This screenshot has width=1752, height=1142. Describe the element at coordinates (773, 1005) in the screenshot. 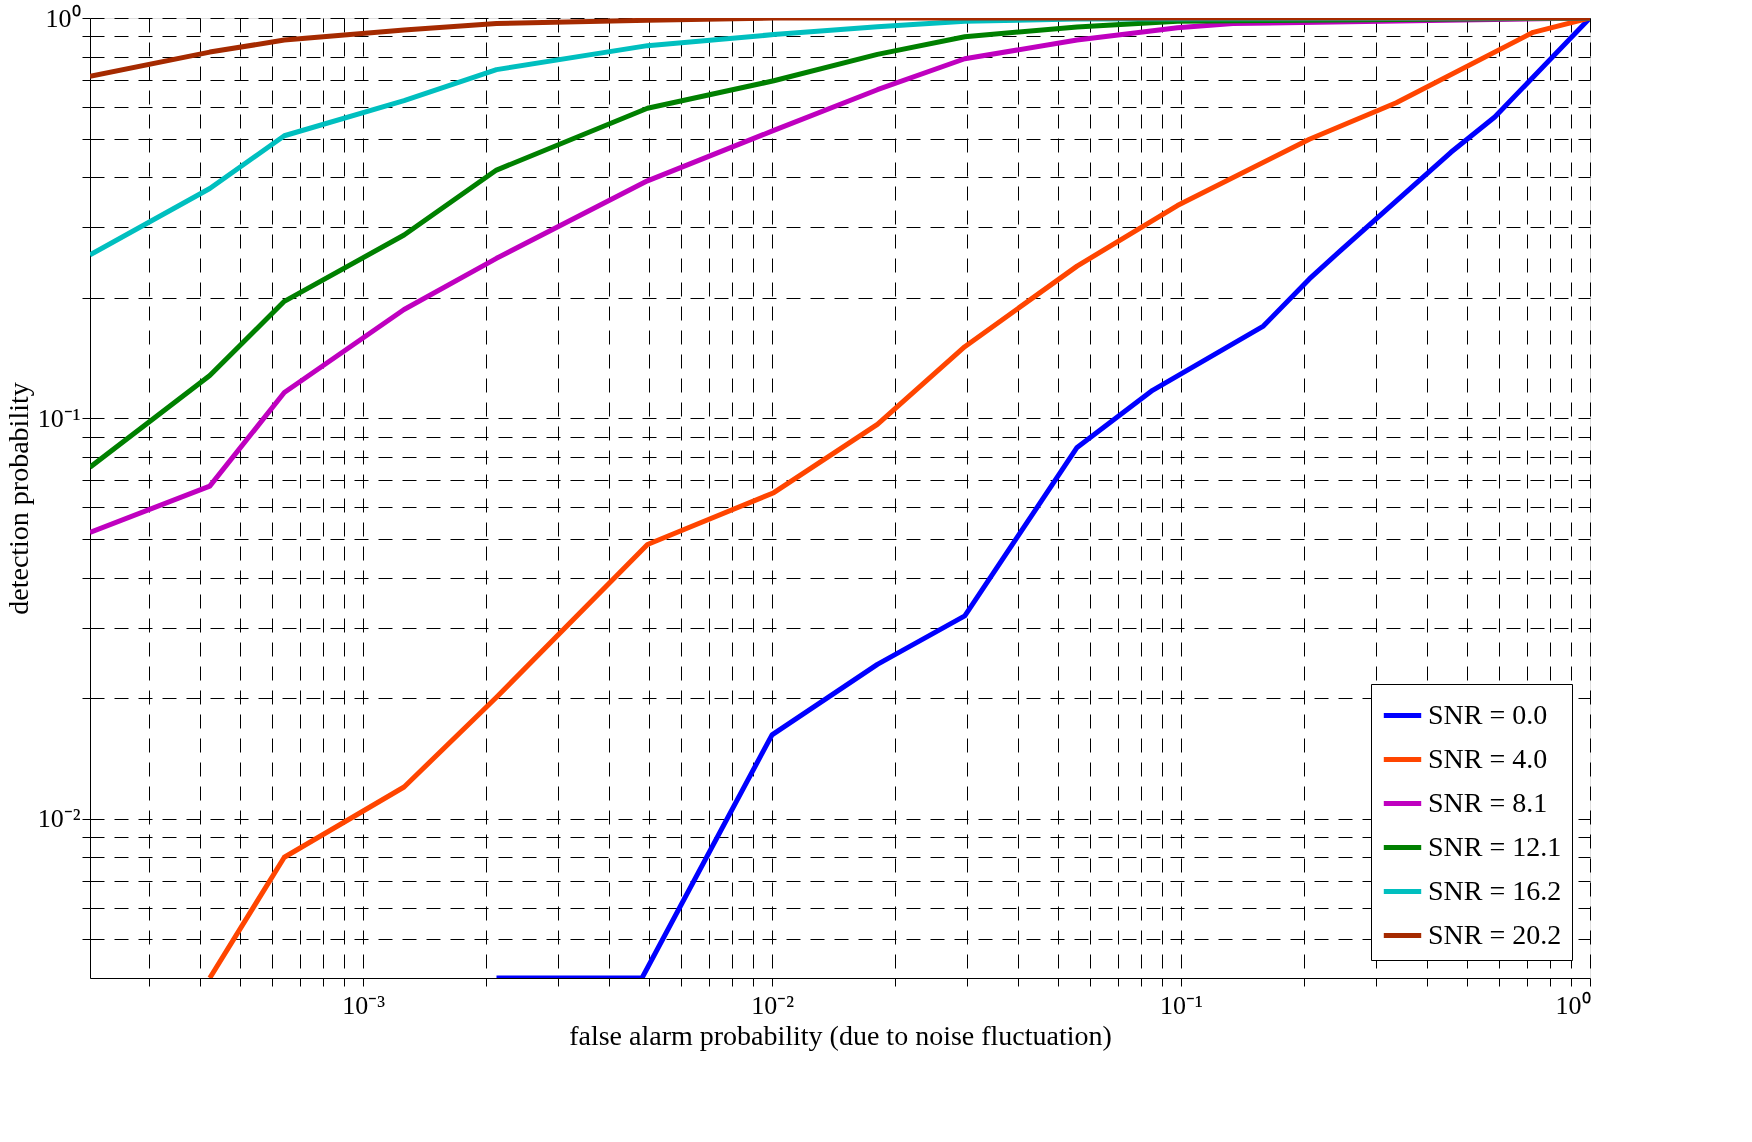

I see `x-tick-label: 10⁻²` at that location.